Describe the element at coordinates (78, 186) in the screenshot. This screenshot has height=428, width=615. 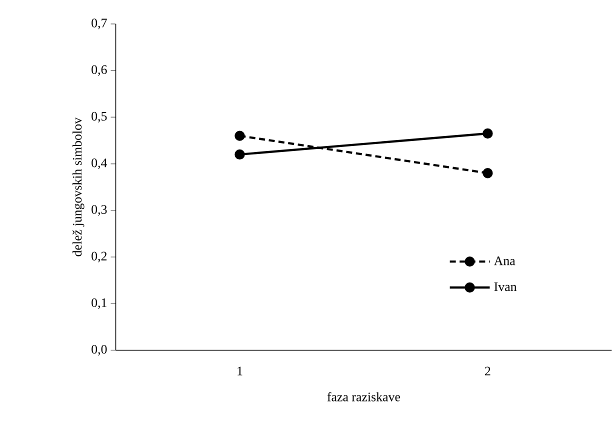
I see `y-axis-title: delež jungovskih simbolov` at that location.